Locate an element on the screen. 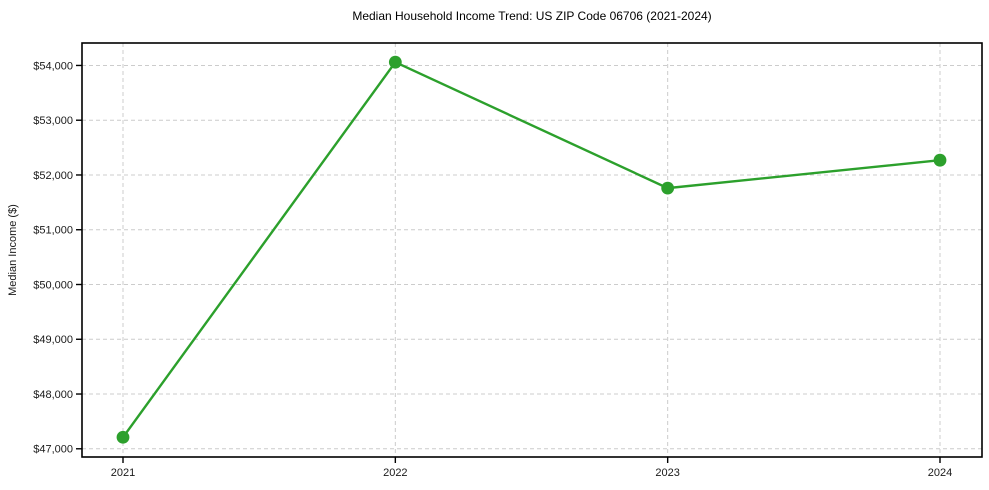 The width and height of the screenshot is (989, 490). y-tick-label: $50,000 is located at coordinates (53, 285).